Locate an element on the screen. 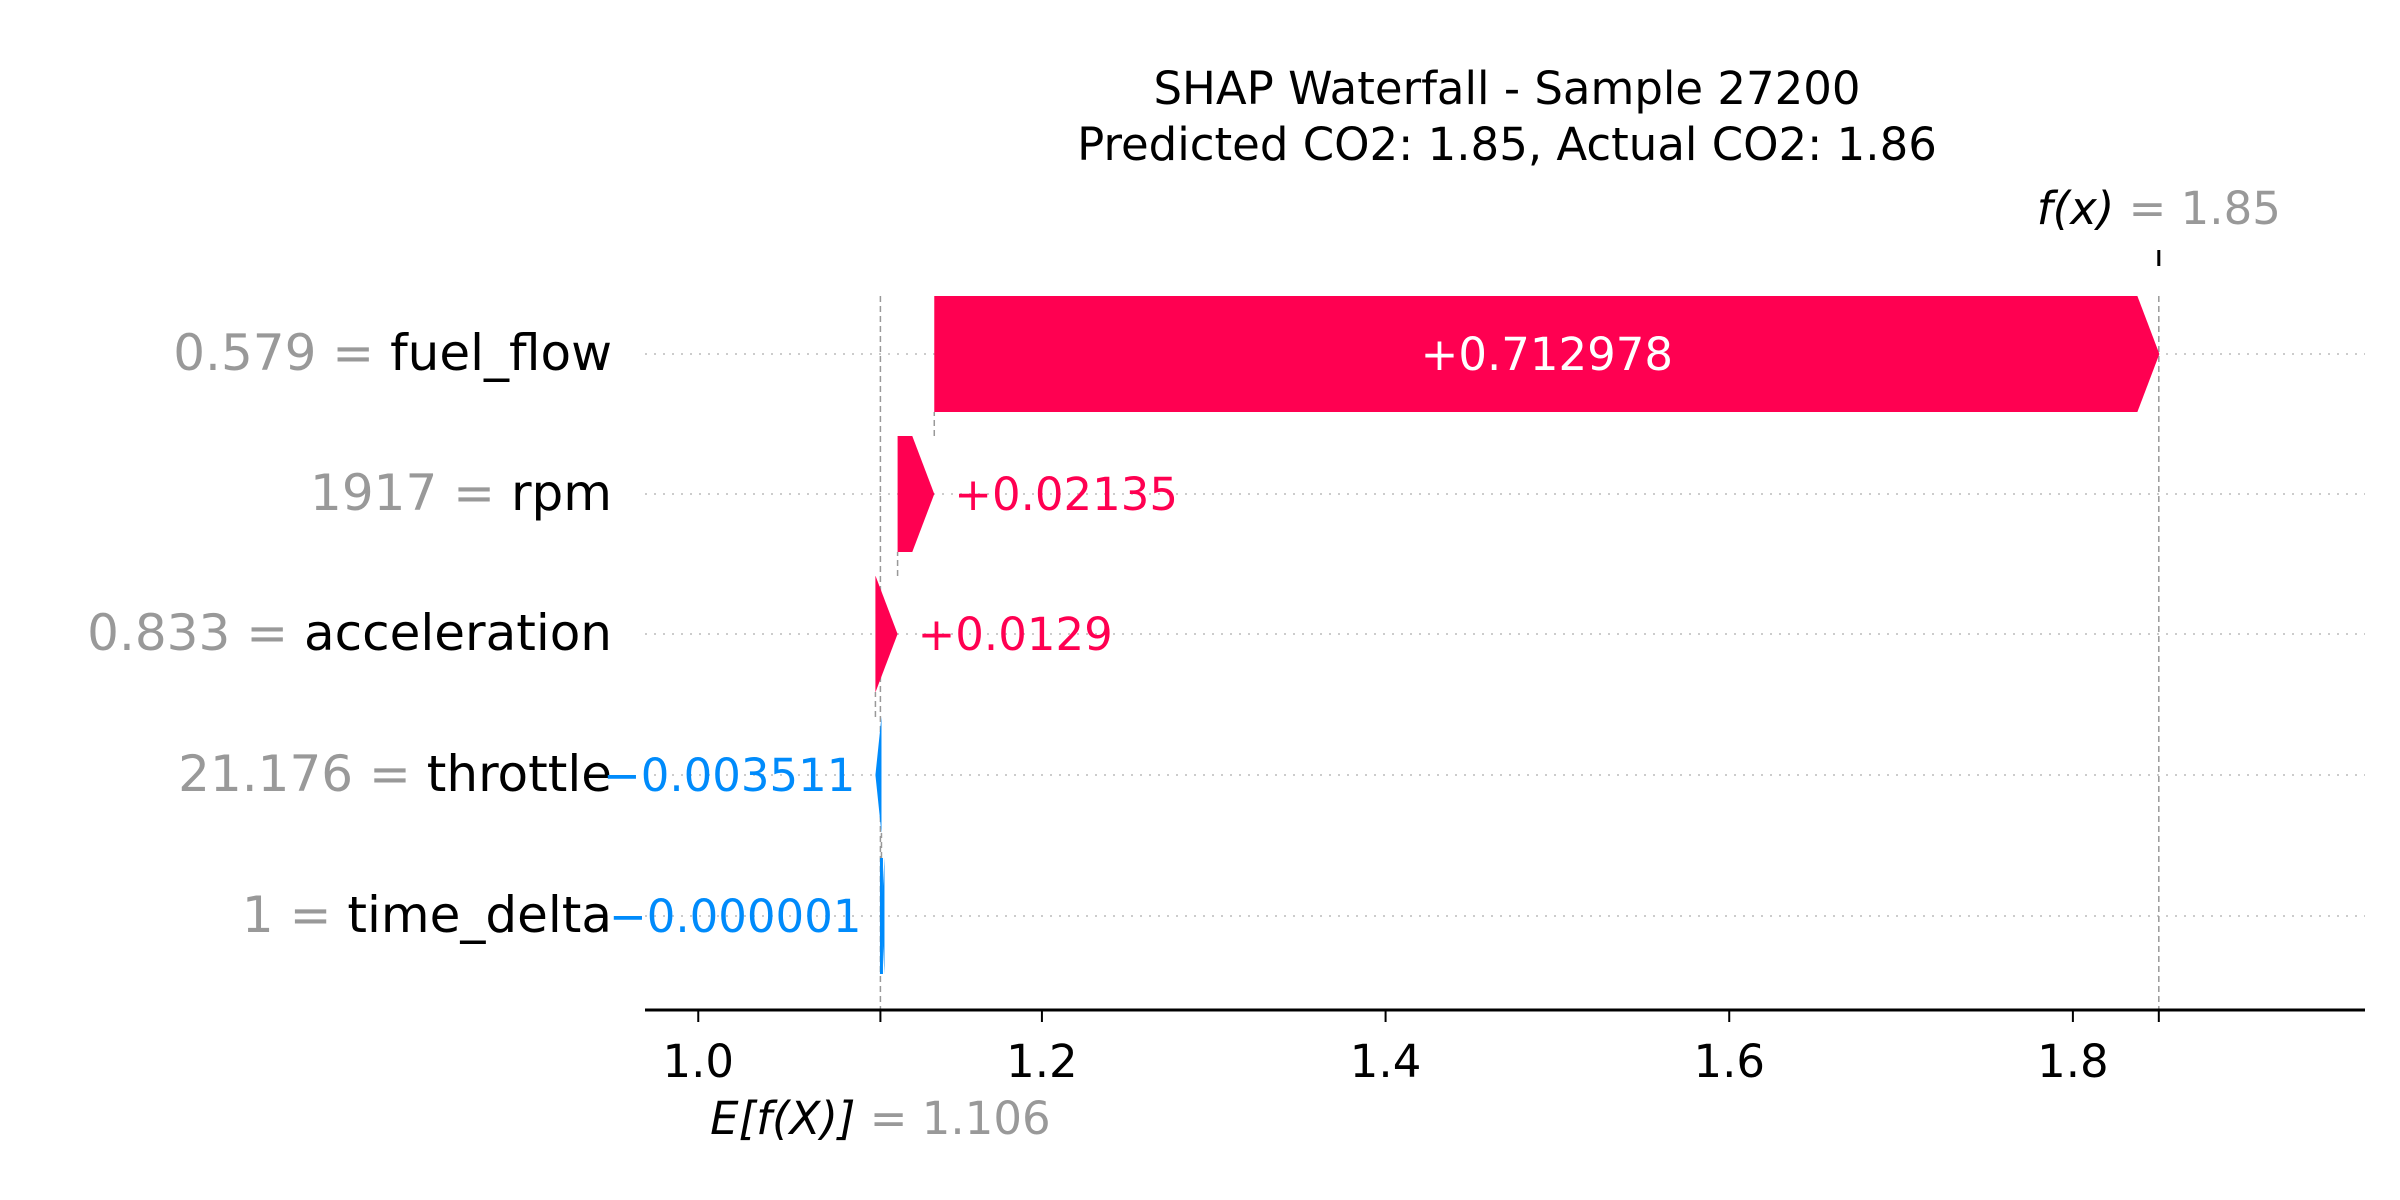 Image resolution: width=2400 pixels, height=1200 pixels. feature-value: 21.176 = is located at coordinates (302, 774).